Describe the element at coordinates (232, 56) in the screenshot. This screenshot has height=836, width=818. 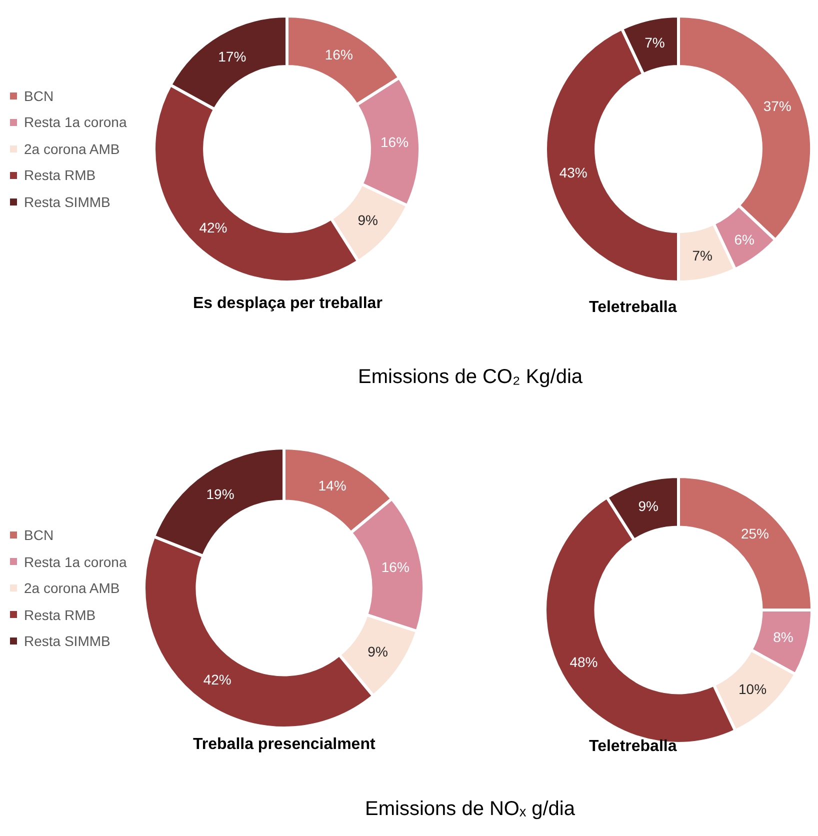
I see `data-label: 17%` at that location.